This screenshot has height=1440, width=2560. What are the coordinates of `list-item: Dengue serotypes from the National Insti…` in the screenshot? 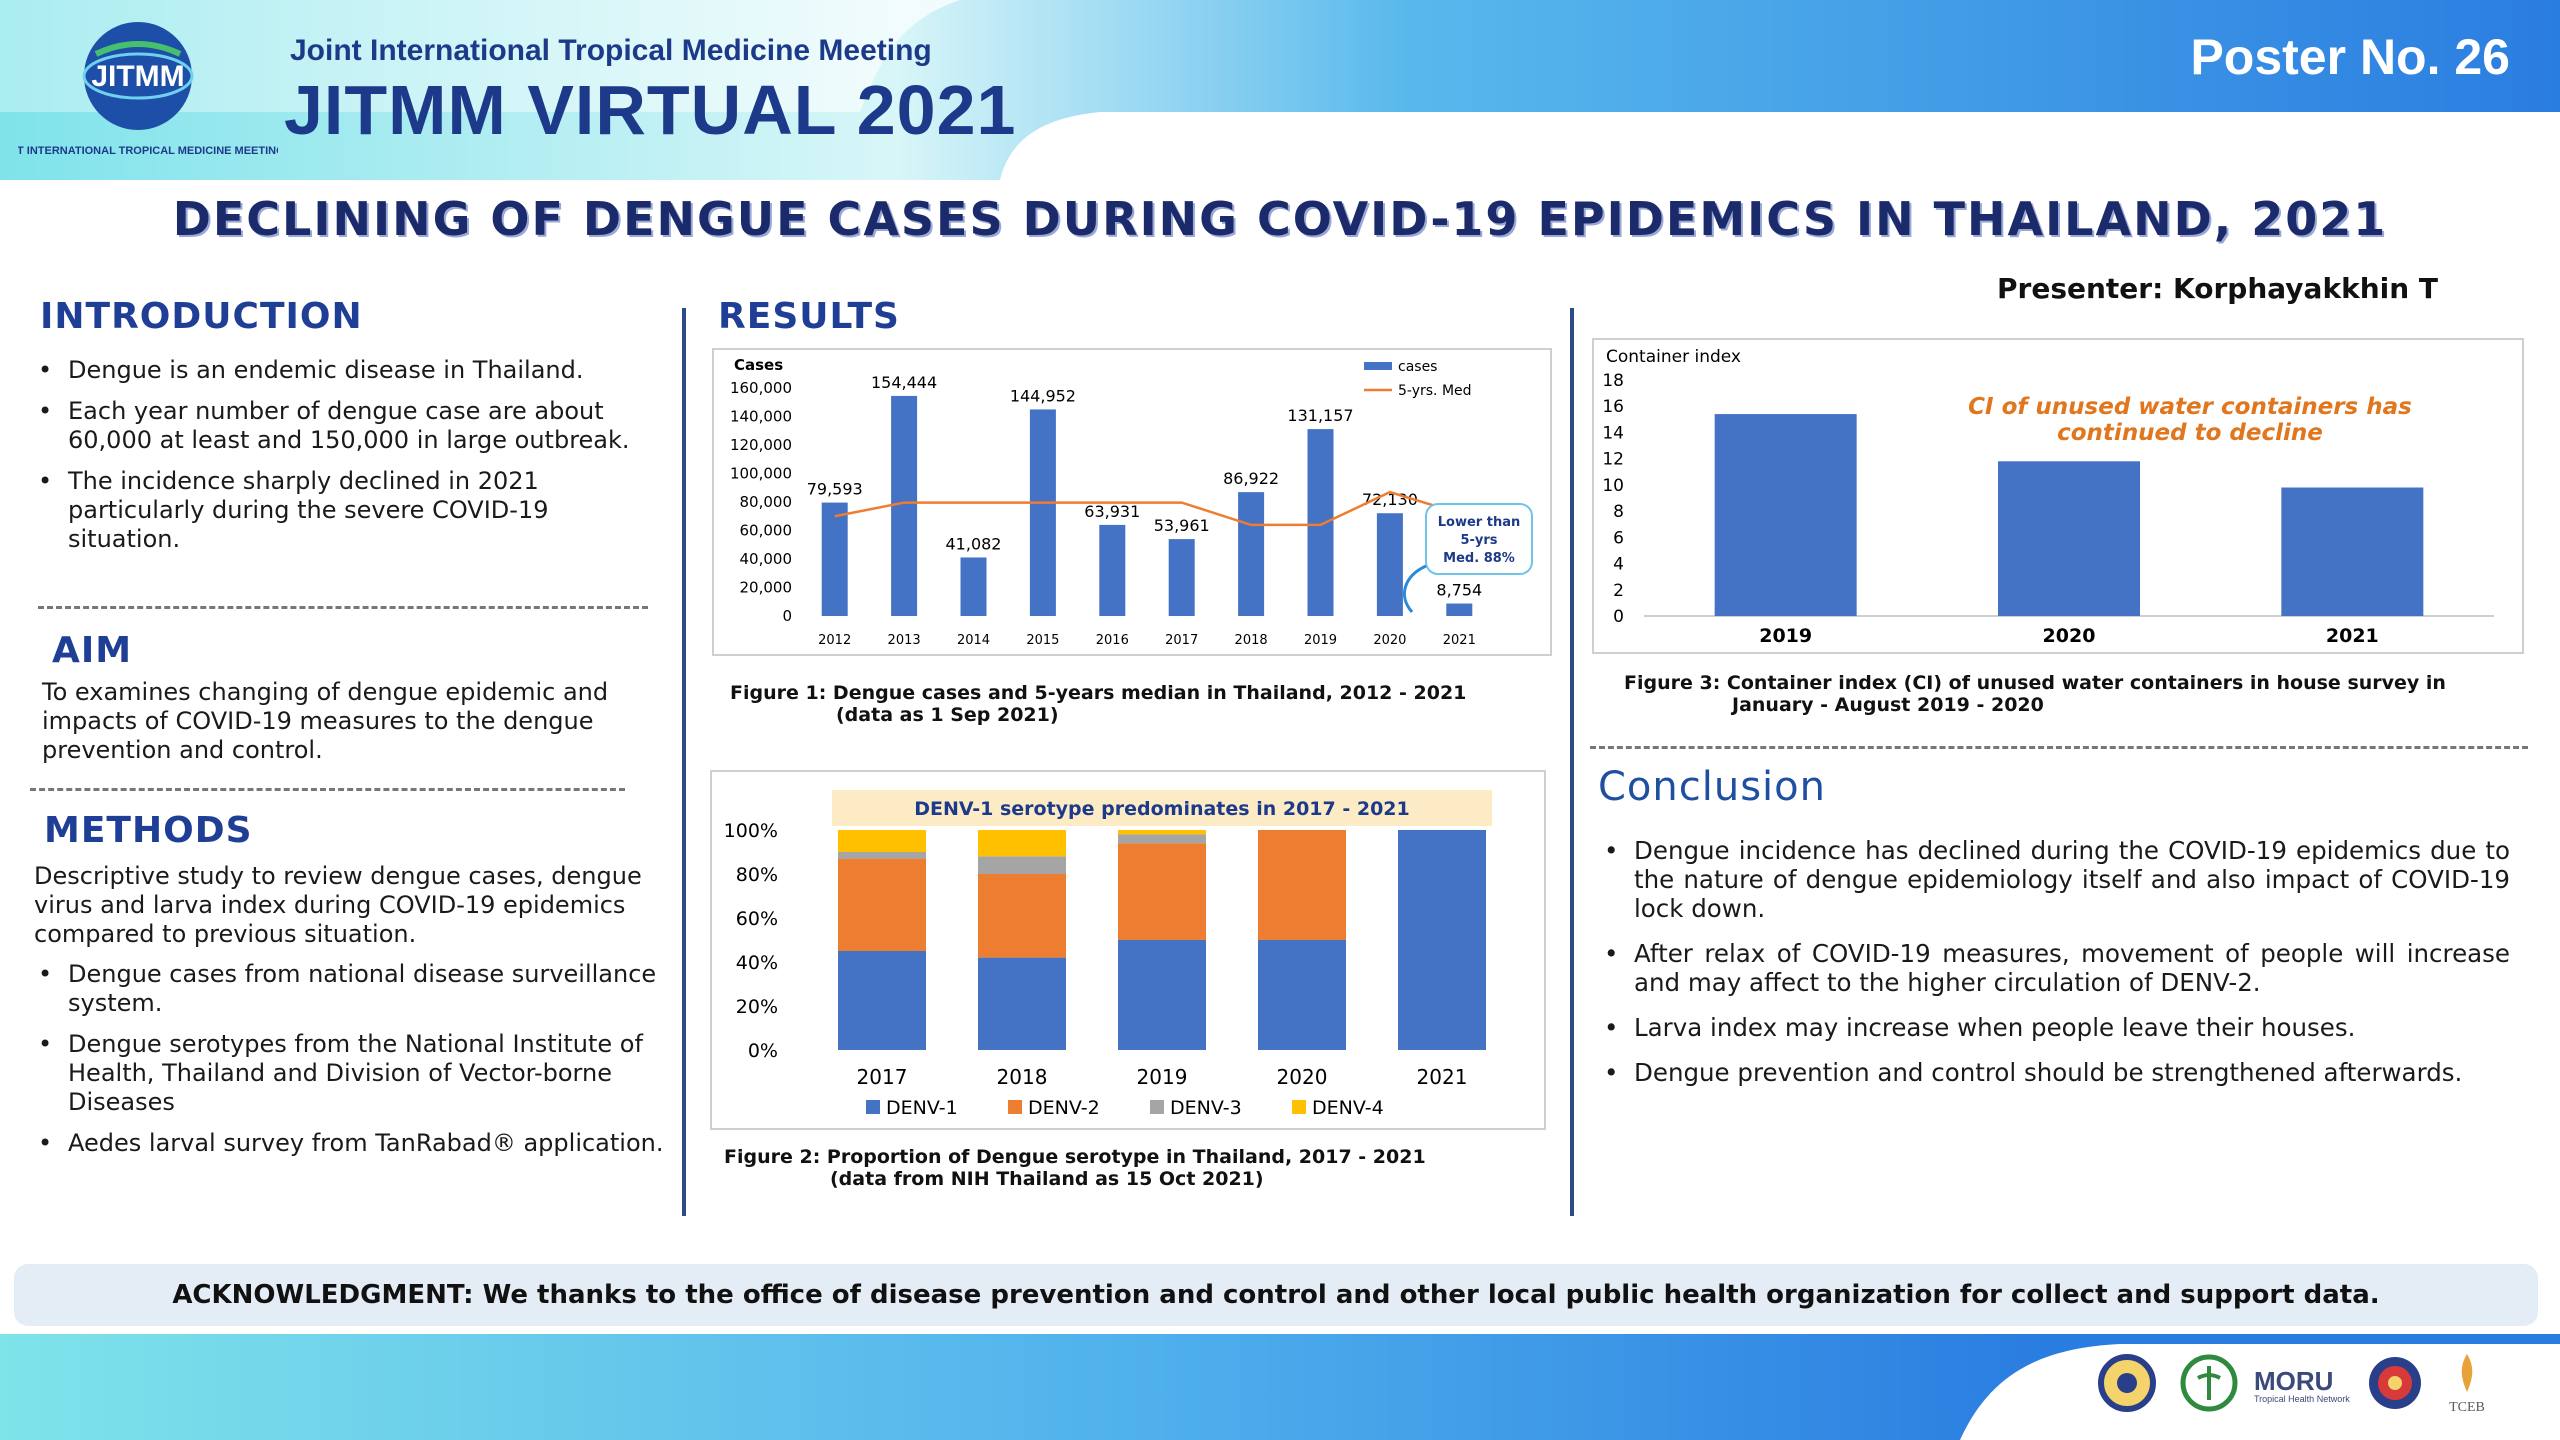 It's located at (349, 1073).